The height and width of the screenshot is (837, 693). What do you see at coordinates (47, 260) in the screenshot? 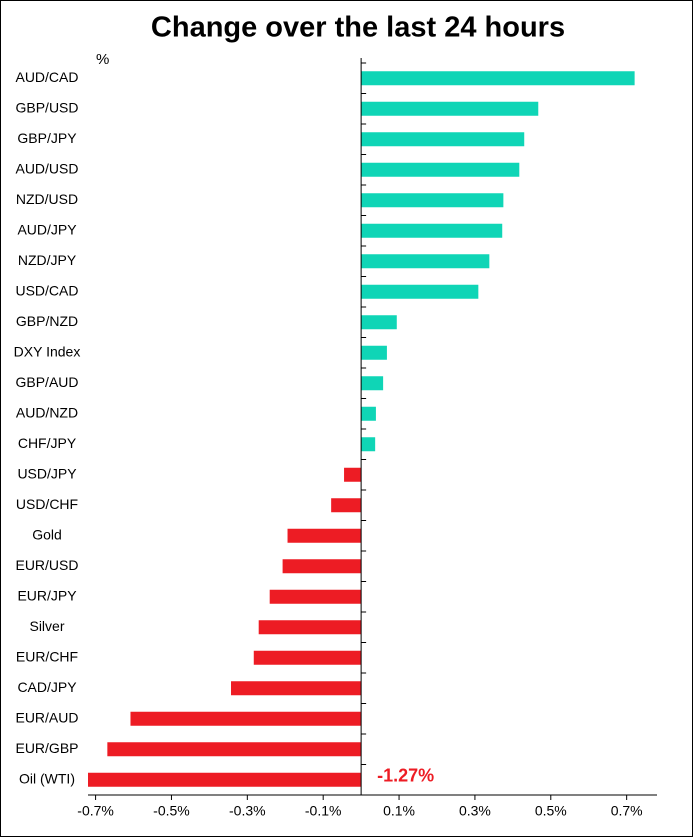
I see `category-label: NZD/JPY` at bounding box center [47, 260].